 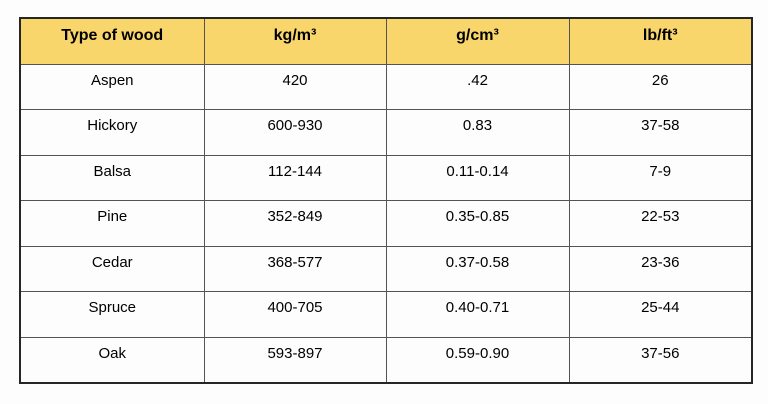 What do you see at coordinates (112, 360) in the screenshot?
I see `wood-name-cell: Oak` at bounding box center [112, 360].